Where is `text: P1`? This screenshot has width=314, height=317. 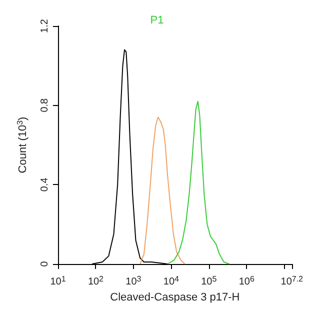 text: P1 is located at coordinates (157, 20).